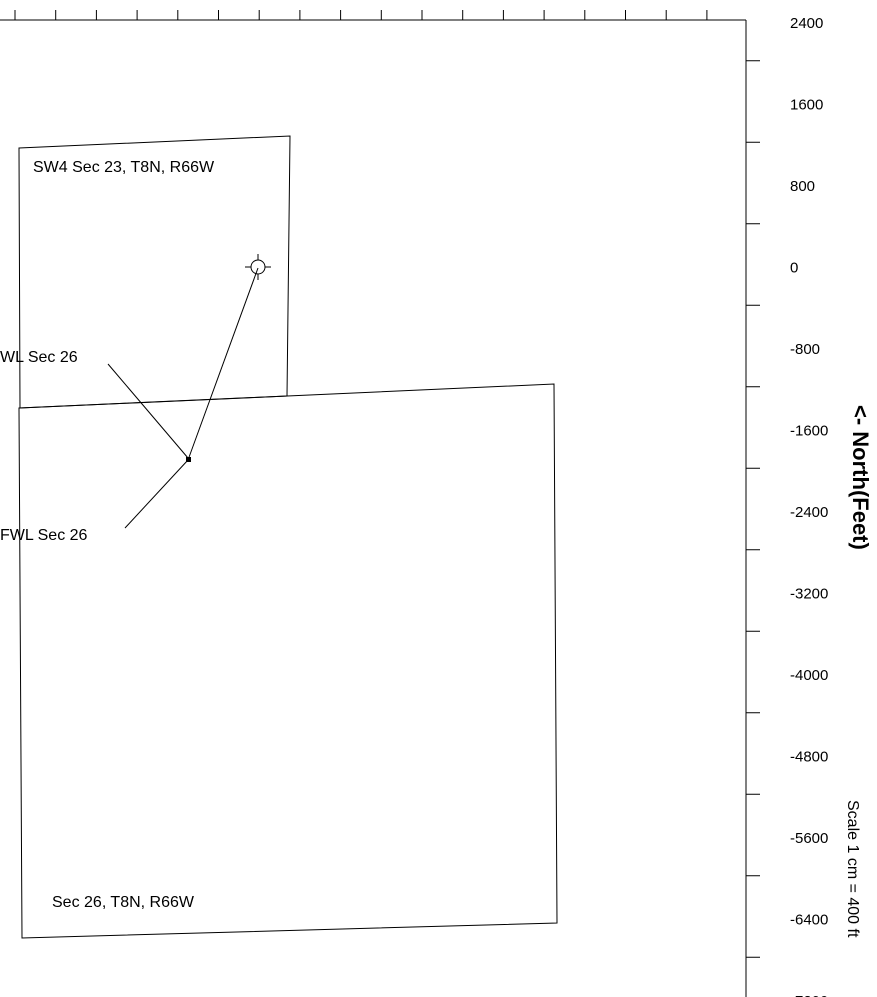  Describe the element at coordinates (860, 477) in the screenshot. I see `axis-title: <- North(Feet)` at that location.